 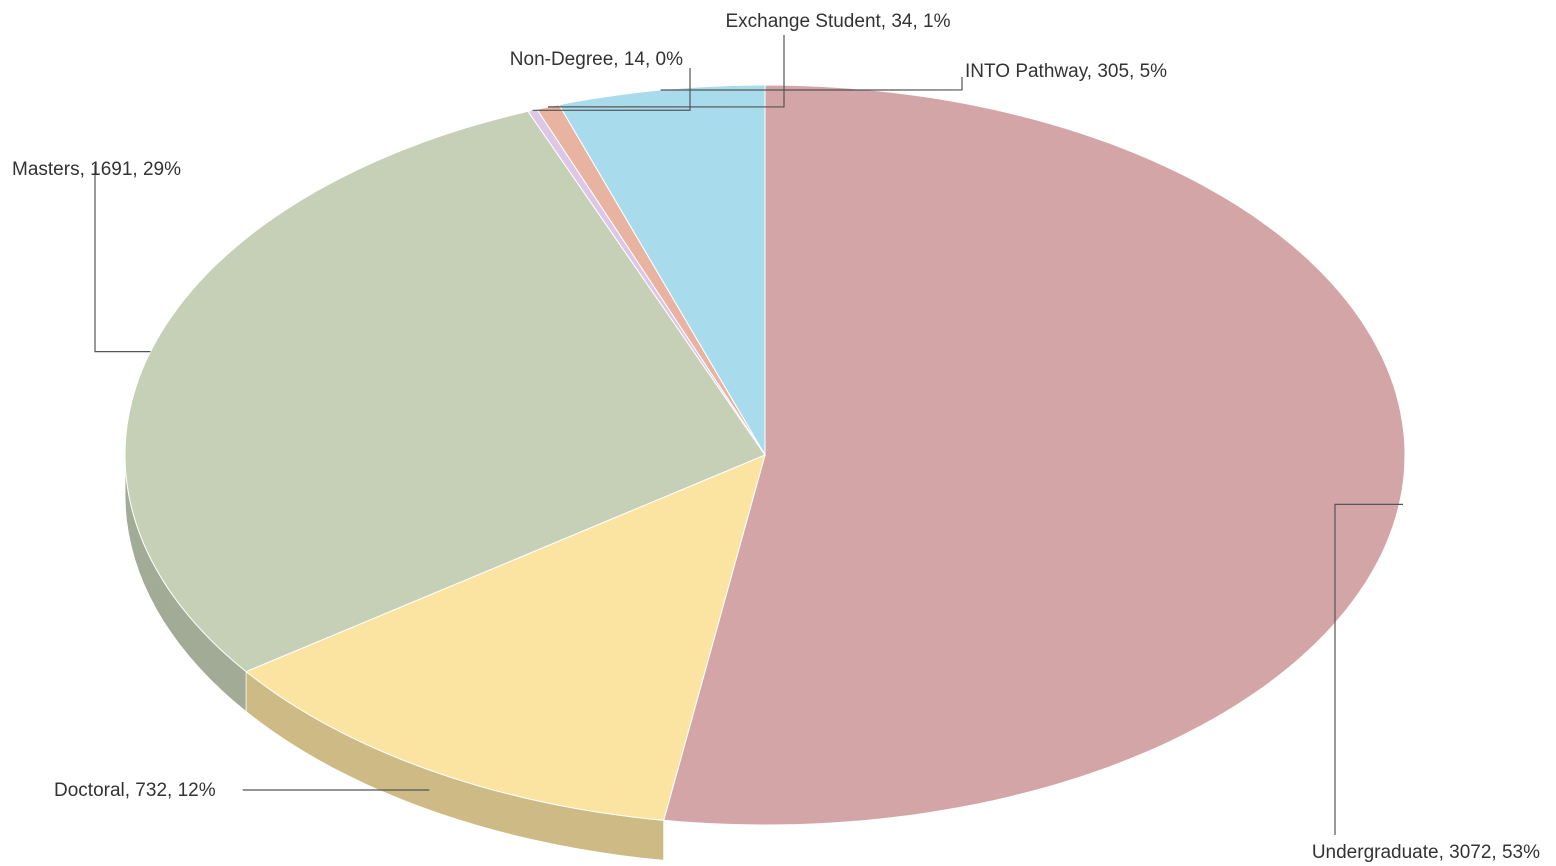 I want to click on leader-line-non-degree, so click(x=611, y=89).